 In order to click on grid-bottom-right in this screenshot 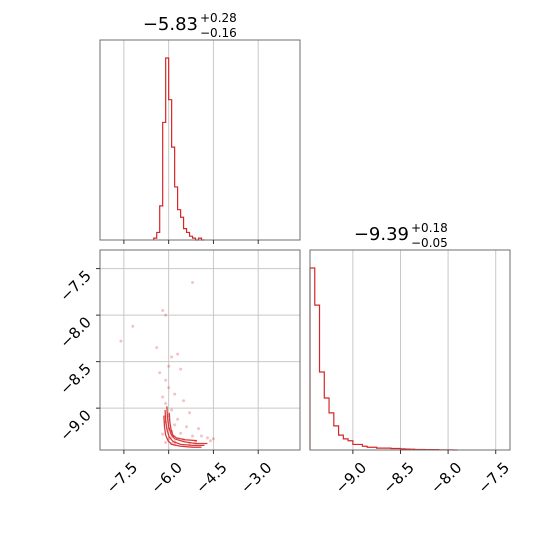, I will do `click(424, 350)`.